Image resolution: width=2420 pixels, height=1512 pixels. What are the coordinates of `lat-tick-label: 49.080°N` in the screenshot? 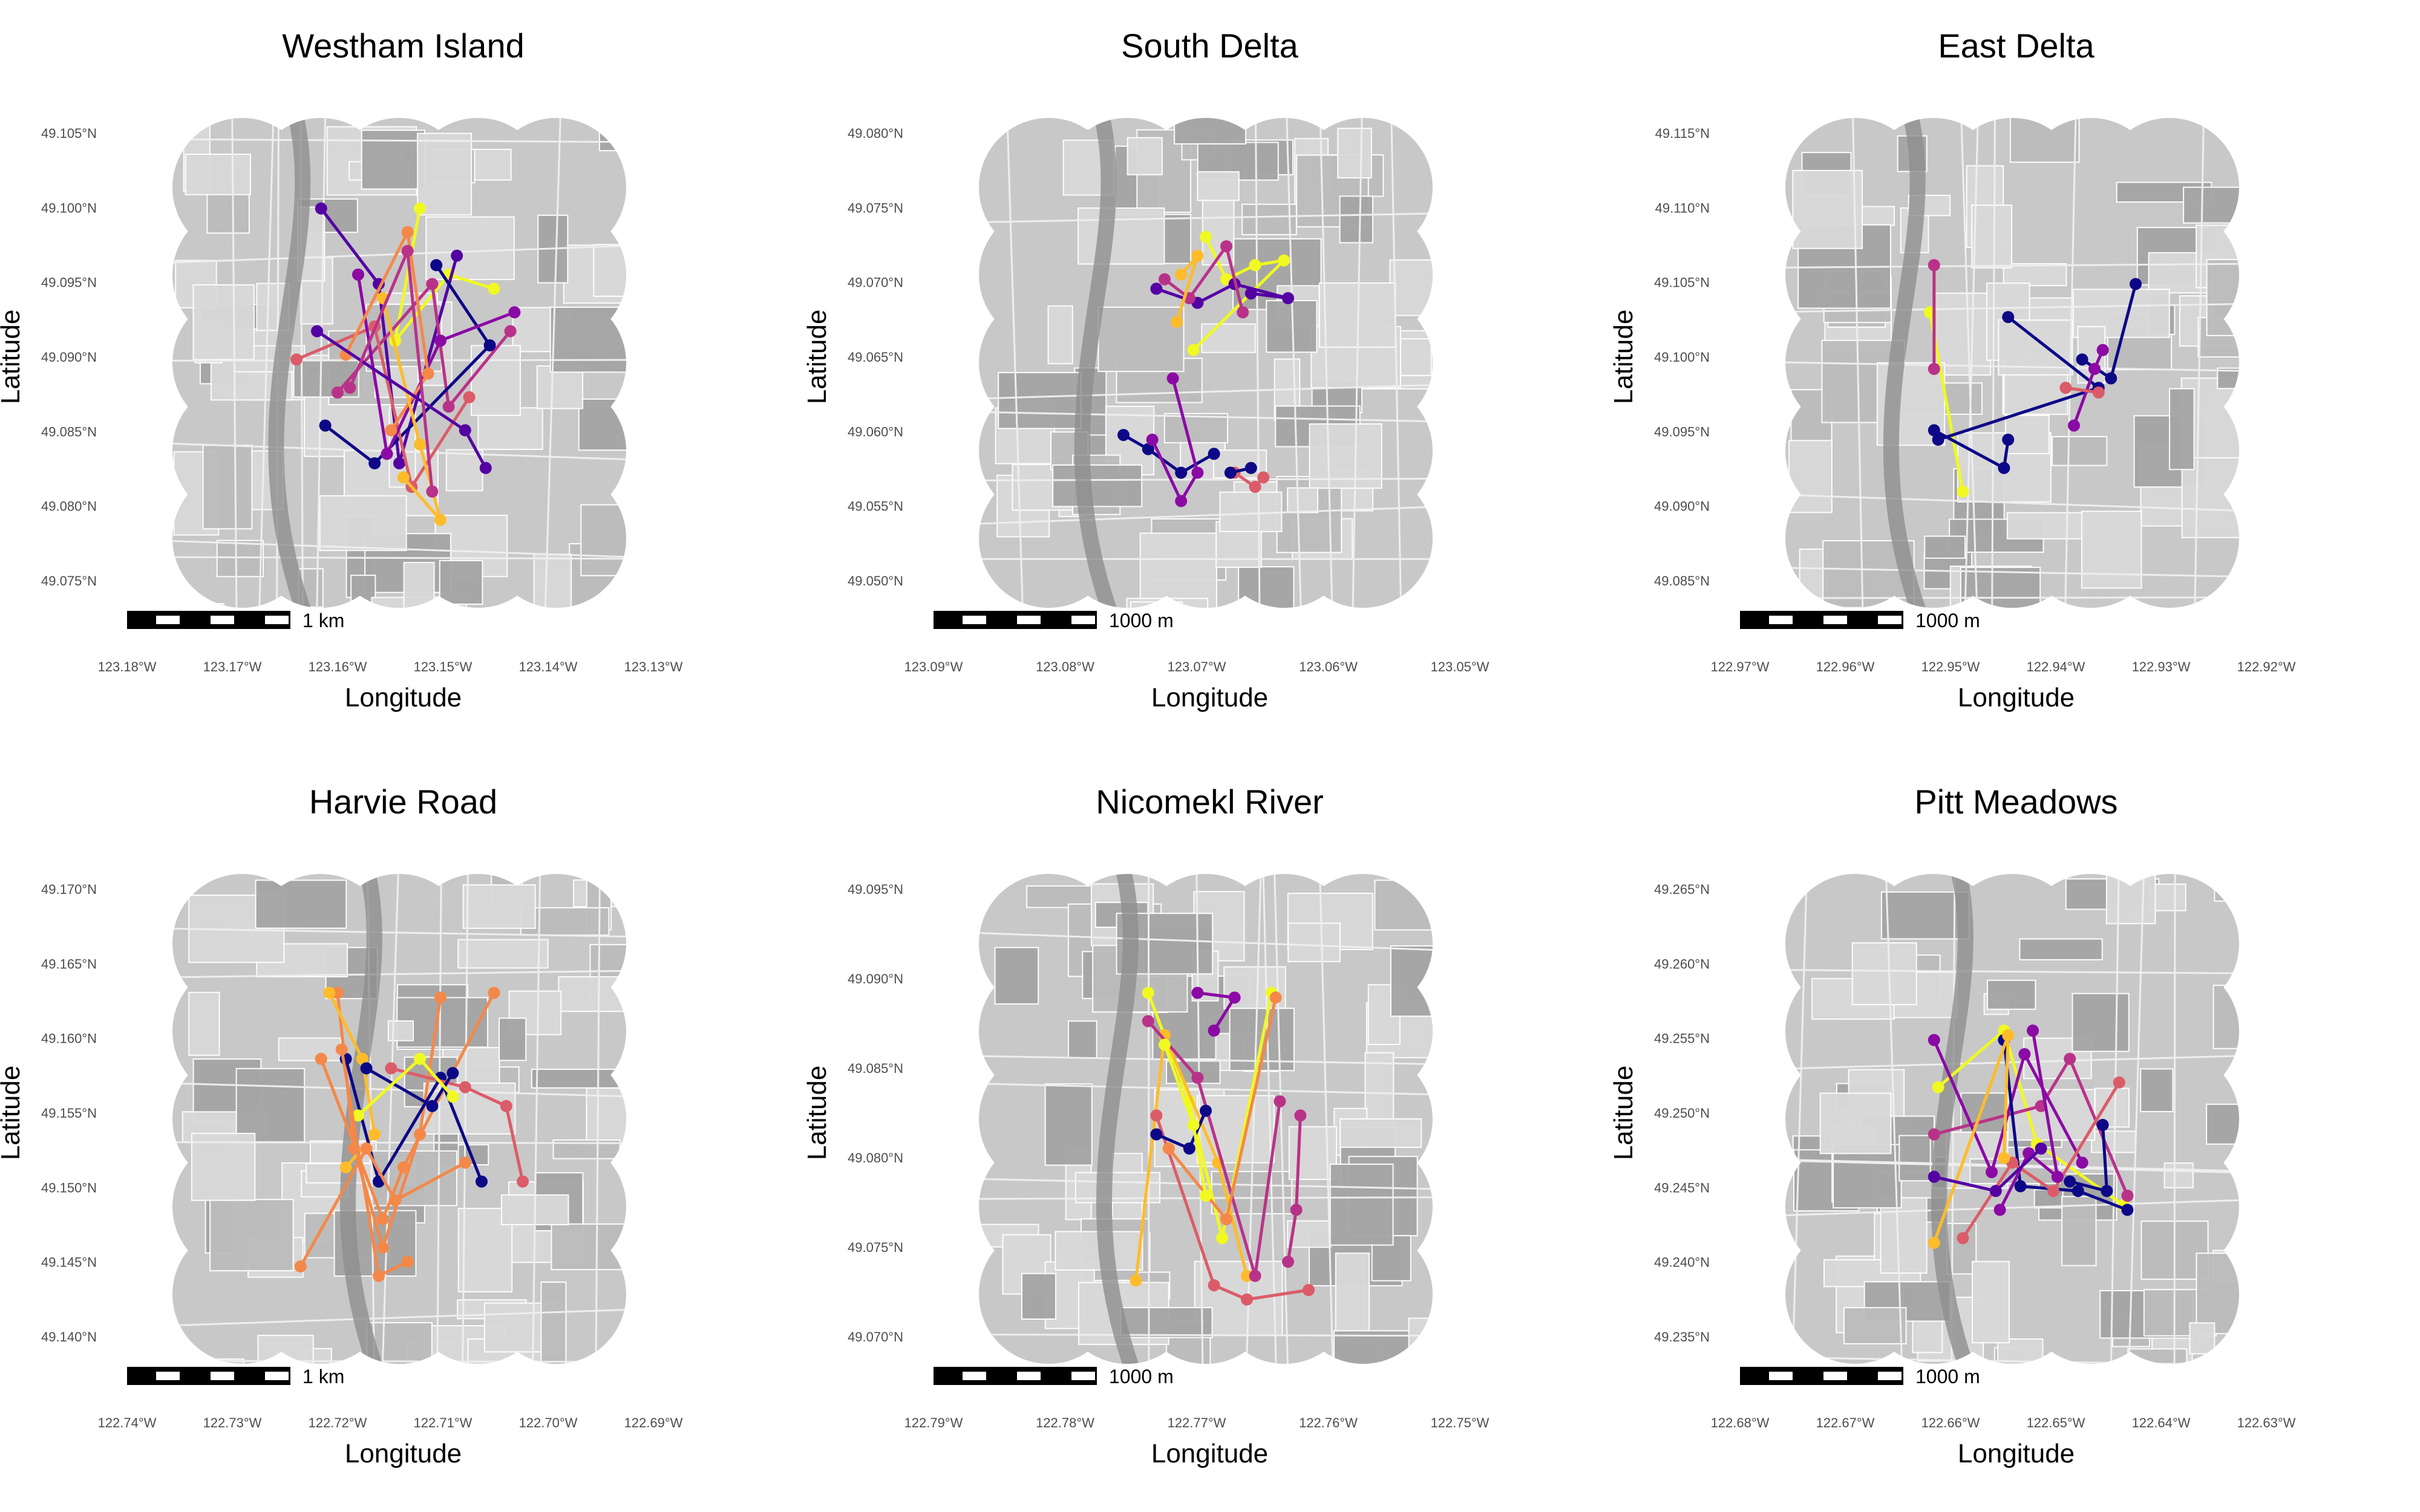 It's located at (875, 133).